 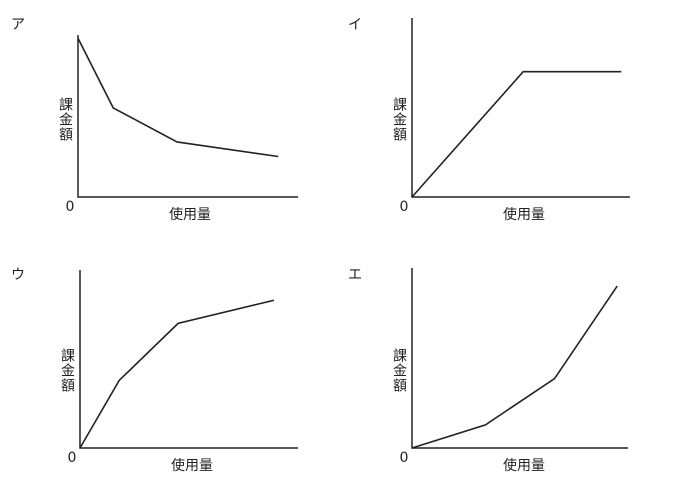 What do you see at coordinates (18, 25) in the screenshot?
I see `panel-title: ア` at bounding box center [18, 25].